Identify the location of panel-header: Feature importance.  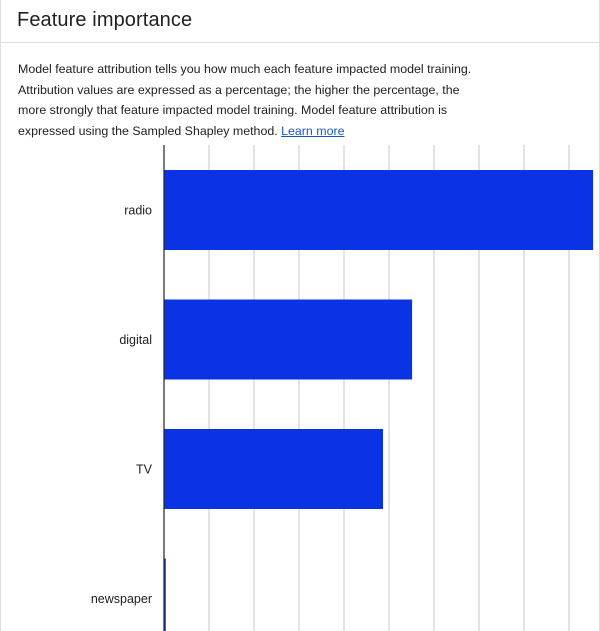
(300, 21).